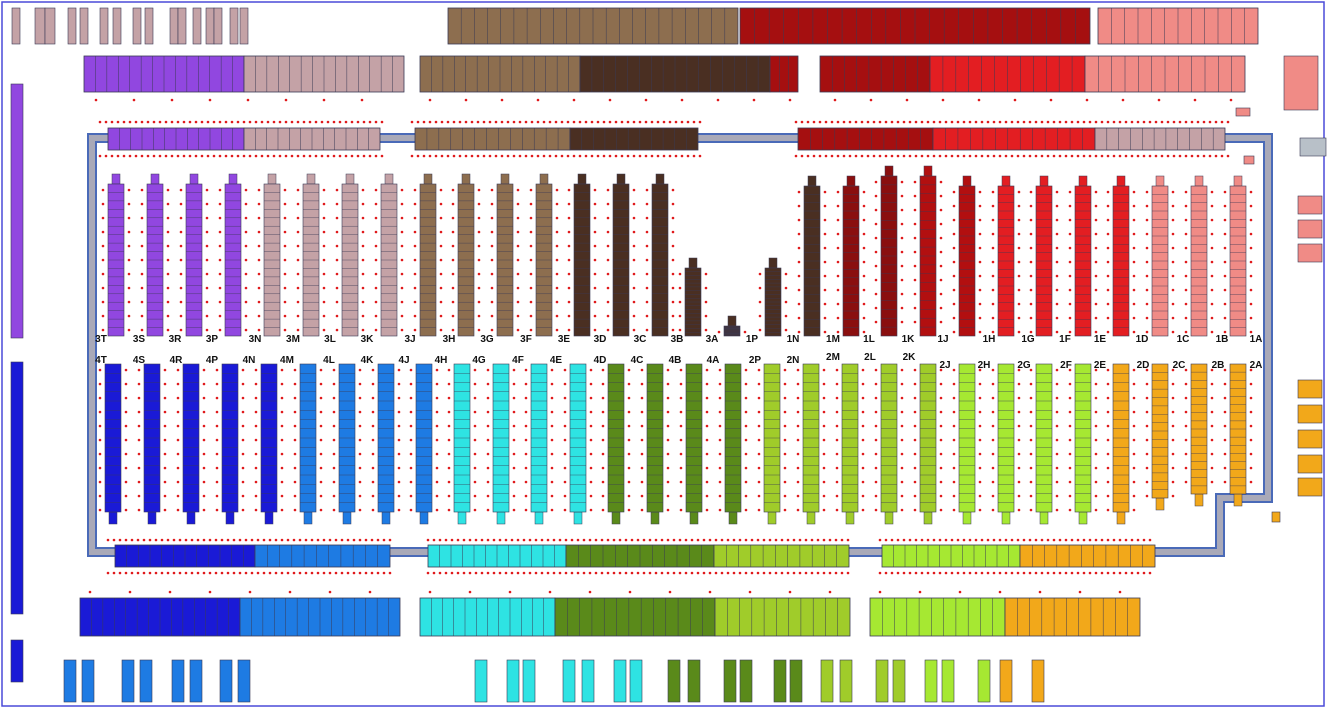 The width and height of the screenshot is (1327, 709). Describe the element at coordinates (1044, 181) in the screenshot. I see `aisle-1G-cap` at that location.